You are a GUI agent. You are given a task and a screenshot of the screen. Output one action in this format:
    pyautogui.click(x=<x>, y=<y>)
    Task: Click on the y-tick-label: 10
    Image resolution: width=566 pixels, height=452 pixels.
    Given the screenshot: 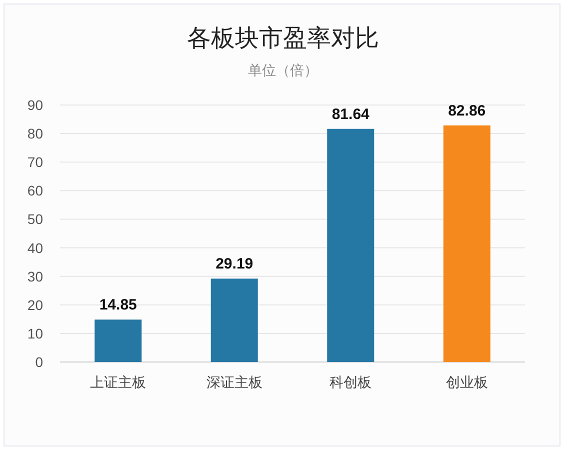 What is the action you would take?
    pyautogui.click(x=35, y=333)
    